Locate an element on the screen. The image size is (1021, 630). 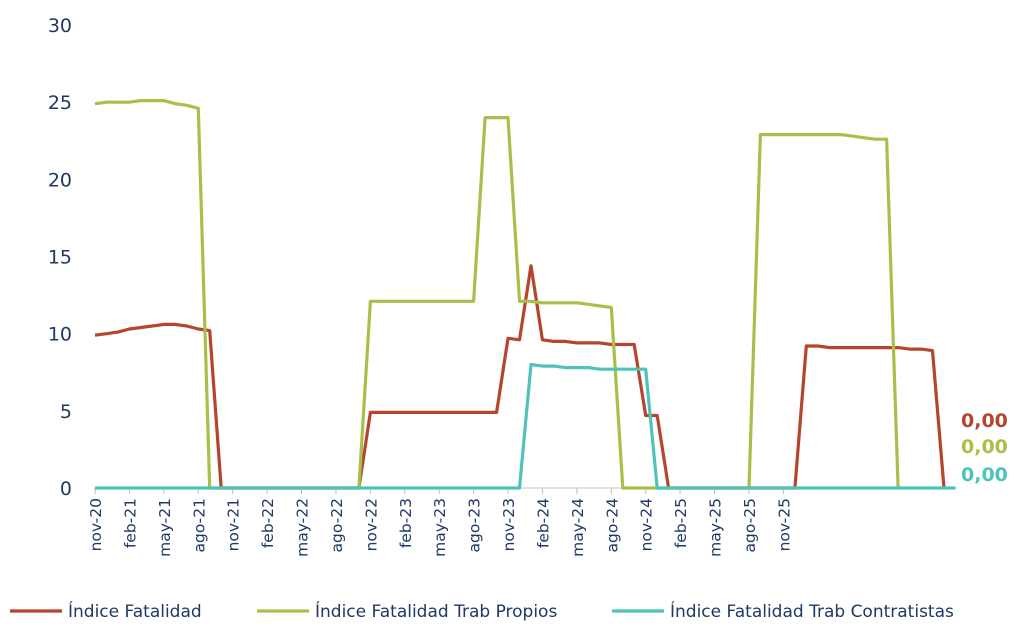
end-value-labels: 0,00 0,00 0,00 is located at coordinates (984, 448).